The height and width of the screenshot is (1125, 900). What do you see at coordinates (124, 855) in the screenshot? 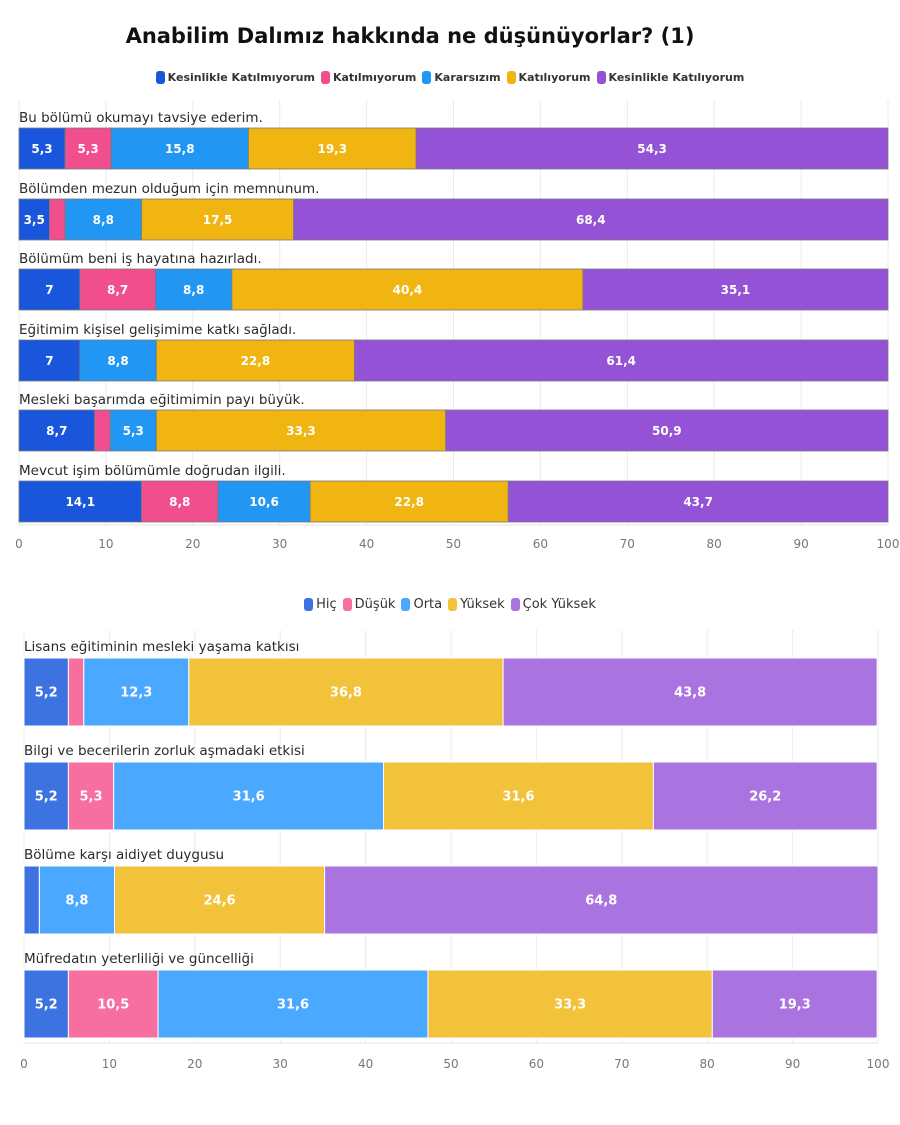
I see `row-label: Bölüme karşı aidiyet duygusu` at bounding box center [124, 855].